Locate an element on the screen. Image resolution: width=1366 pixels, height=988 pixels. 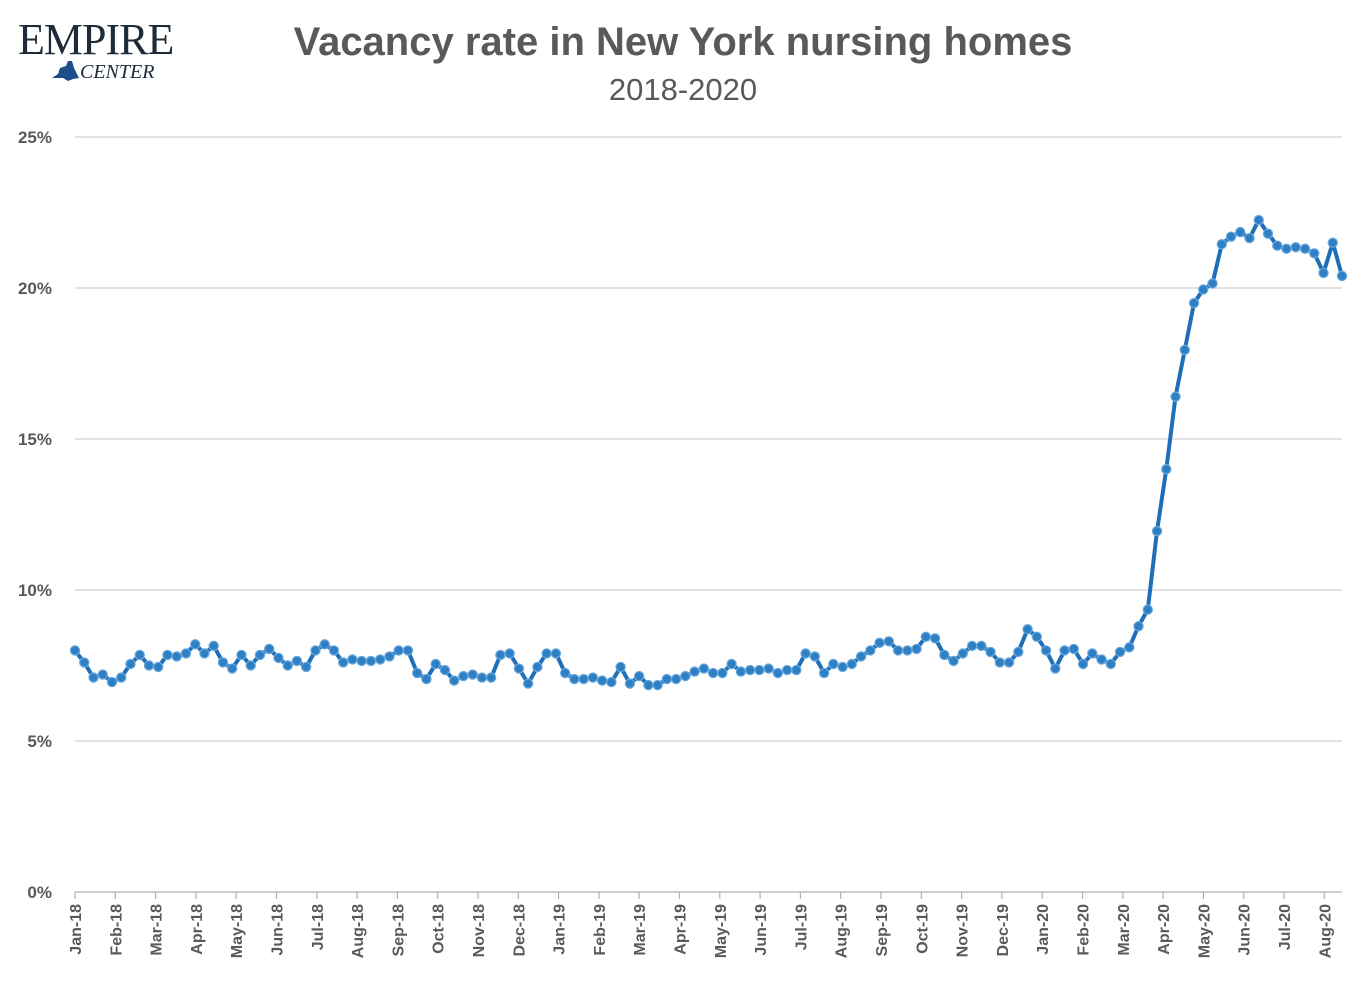
x-tick-label: Apr-19 is located at coordinates (681, 929).